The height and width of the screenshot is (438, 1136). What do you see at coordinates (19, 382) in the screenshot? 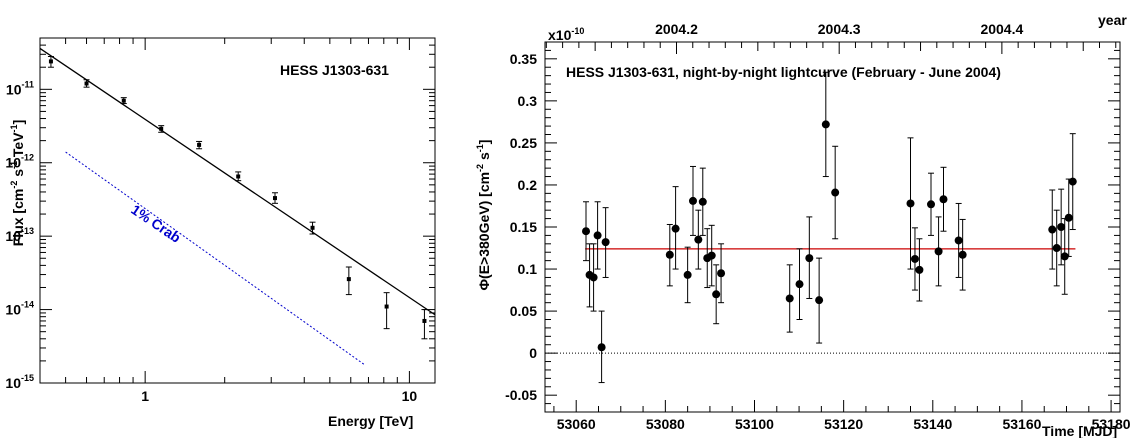
I see `y-tick-label: 10-15` at bounding box center [19, 382].